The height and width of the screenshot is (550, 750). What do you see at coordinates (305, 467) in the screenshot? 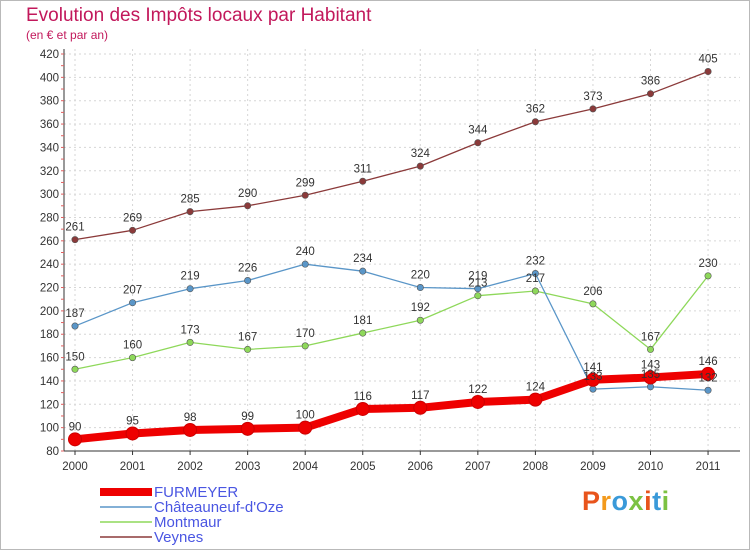
I see `x-tick-label: 2004` at bounding box center [305, 467].